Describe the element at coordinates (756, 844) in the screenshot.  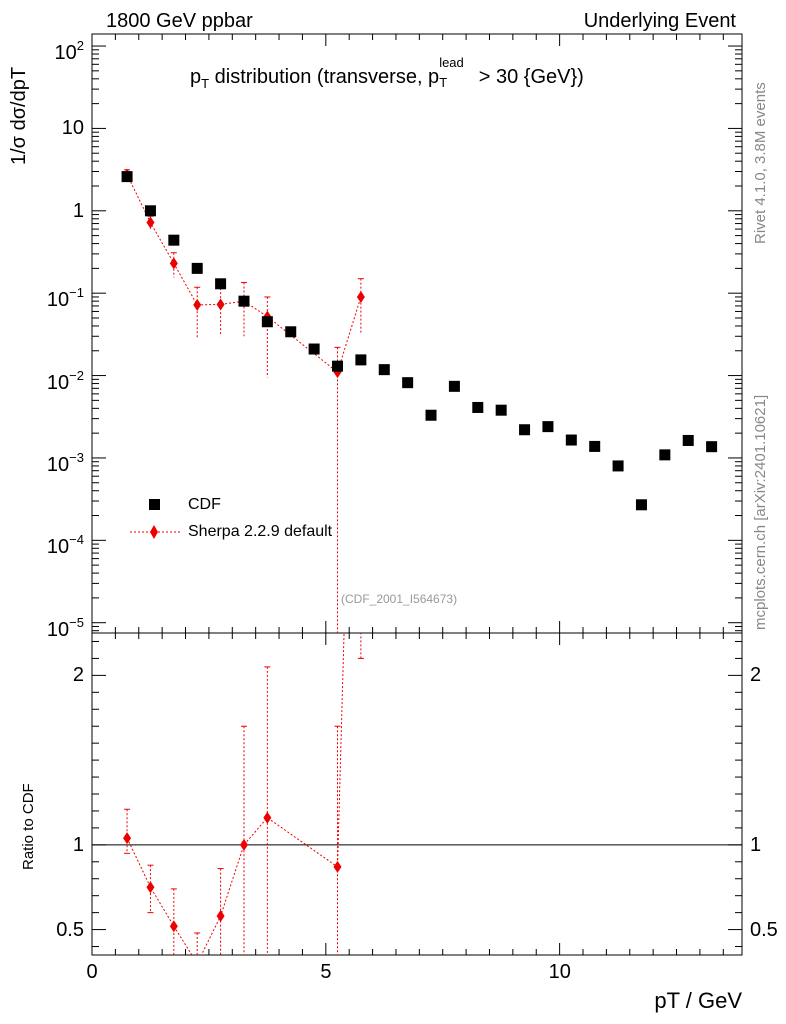
I see `ratio-y-tick-label-right: 1` at that location.